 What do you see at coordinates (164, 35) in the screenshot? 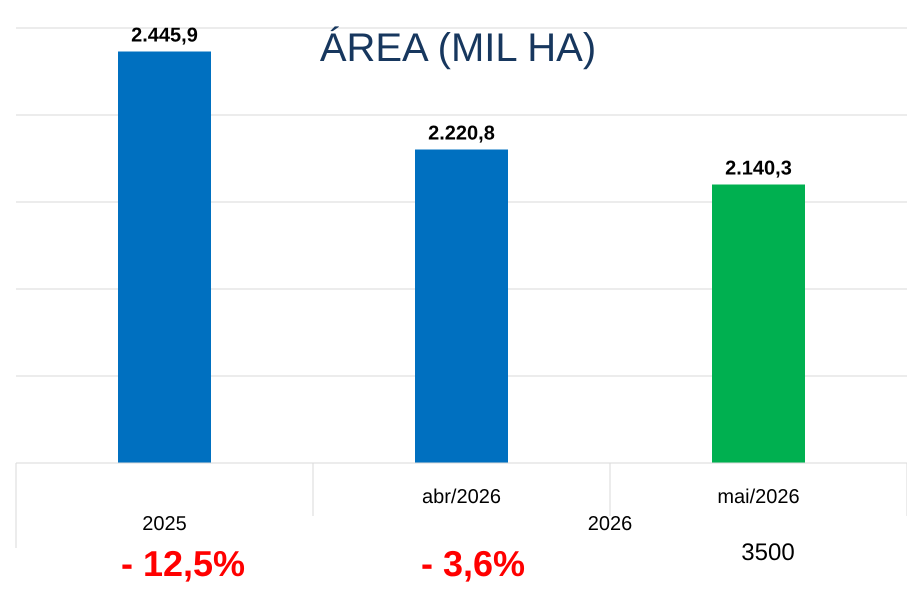
I see `data-label: 2.445,9` at bounding box center [164, 35].